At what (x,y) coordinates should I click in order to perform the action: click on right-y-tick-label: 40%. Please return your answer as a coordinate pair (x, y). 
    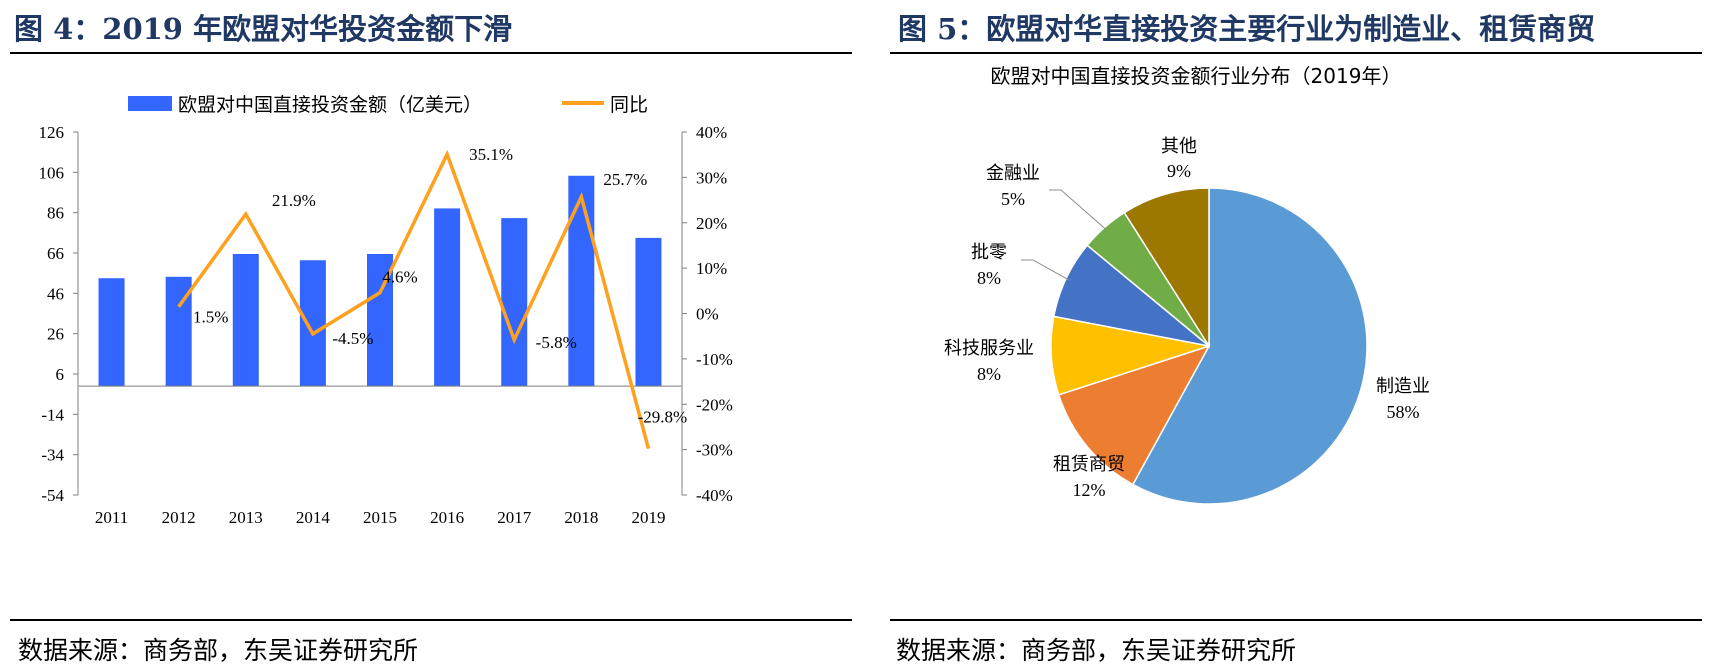
    Looking at the image, I should click on (711, 132).